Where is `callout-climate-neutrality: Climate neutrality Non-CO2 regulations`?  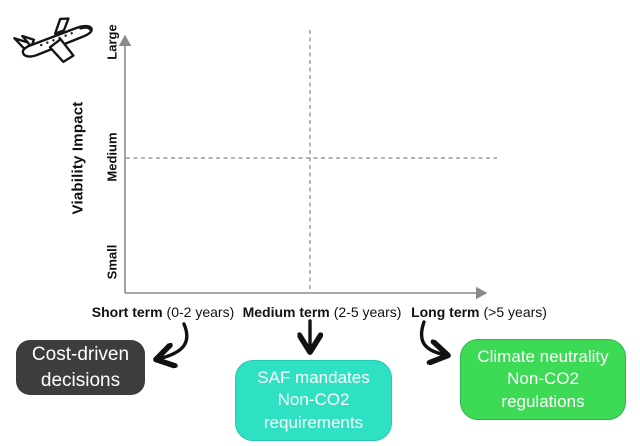 callout-climate-neutrality: Climate neutrality Non-CO2 regulations is located at coordinates (543, 379).